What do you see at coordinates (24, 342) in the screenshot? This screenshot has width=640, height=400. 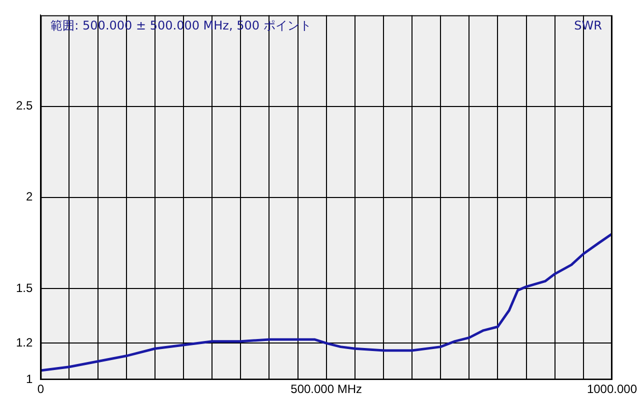 I see `y-tick-label: 1.2` at bounding box center [24, 342].